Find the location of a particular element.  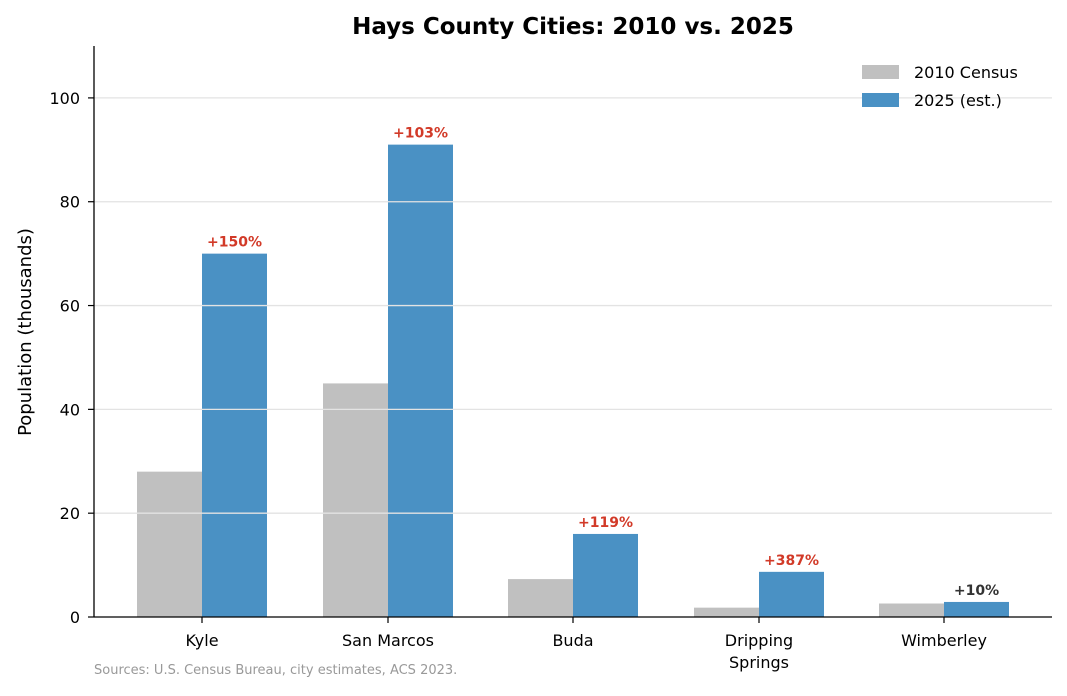

legend: 2010 Census 2025 (est.) is located at coordinates (940, 86).